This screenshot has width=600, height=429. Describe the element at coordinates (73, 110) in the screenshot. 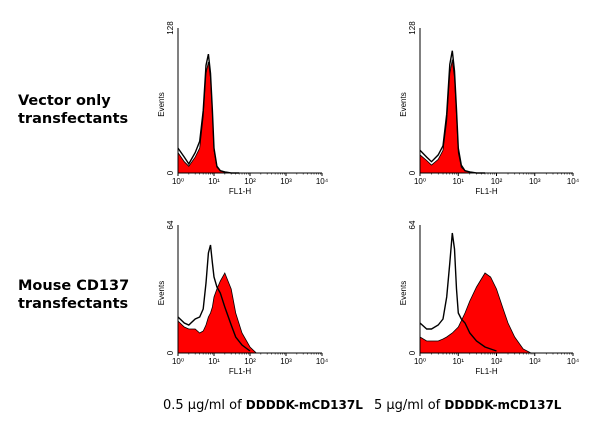

I see `row-label-vector: Vector only transfectants` at that location.